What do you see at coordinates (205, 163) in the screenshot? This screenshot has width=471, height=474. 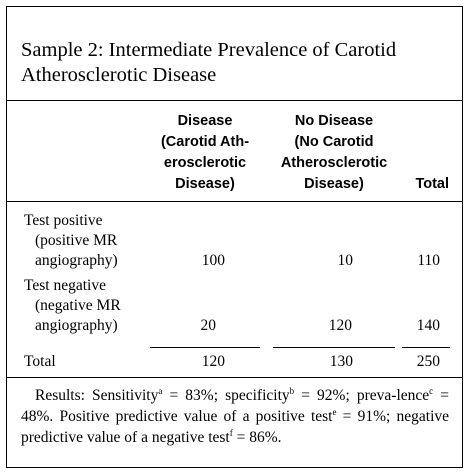 I see `header-line: erosclerotic` at bounding box center [205, 163].